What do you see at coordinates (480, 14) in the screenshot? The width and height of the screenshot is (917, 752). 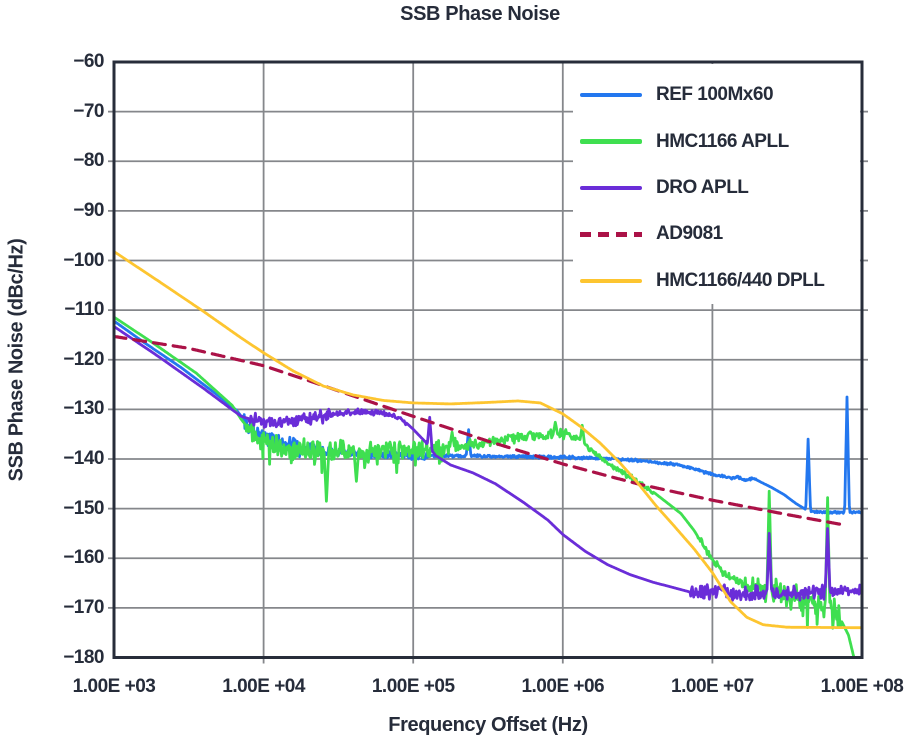 I see `chart-title: SSB Phase Noise` at bounding box center [480, 14].